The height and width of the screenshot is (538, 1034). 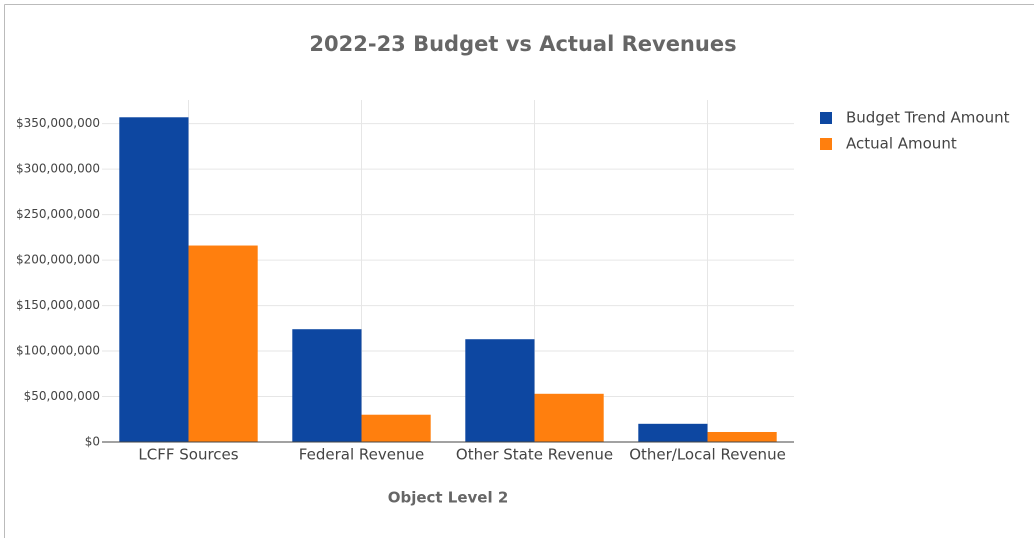 What do you see at coordinates (707, 455) in the screenshot?
I see `x-tick-label: Other/Local Revenue` at bounding box center [707, 455].